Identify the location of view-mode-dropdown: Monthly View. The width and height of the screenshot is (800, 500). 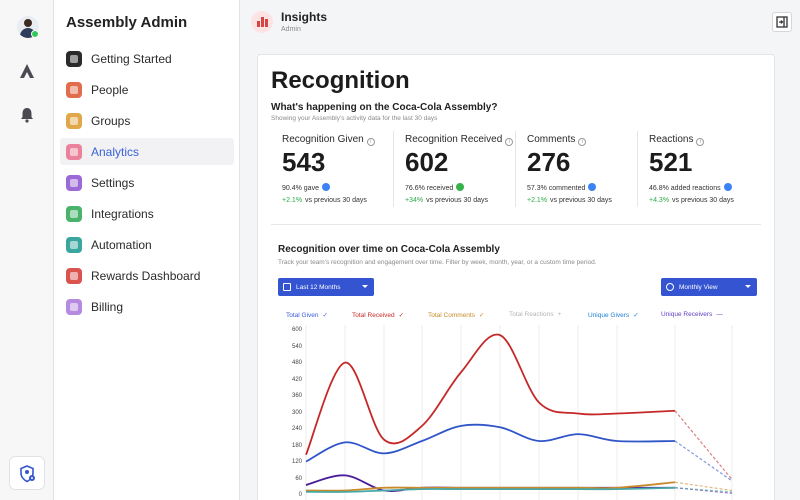
(709, 287).